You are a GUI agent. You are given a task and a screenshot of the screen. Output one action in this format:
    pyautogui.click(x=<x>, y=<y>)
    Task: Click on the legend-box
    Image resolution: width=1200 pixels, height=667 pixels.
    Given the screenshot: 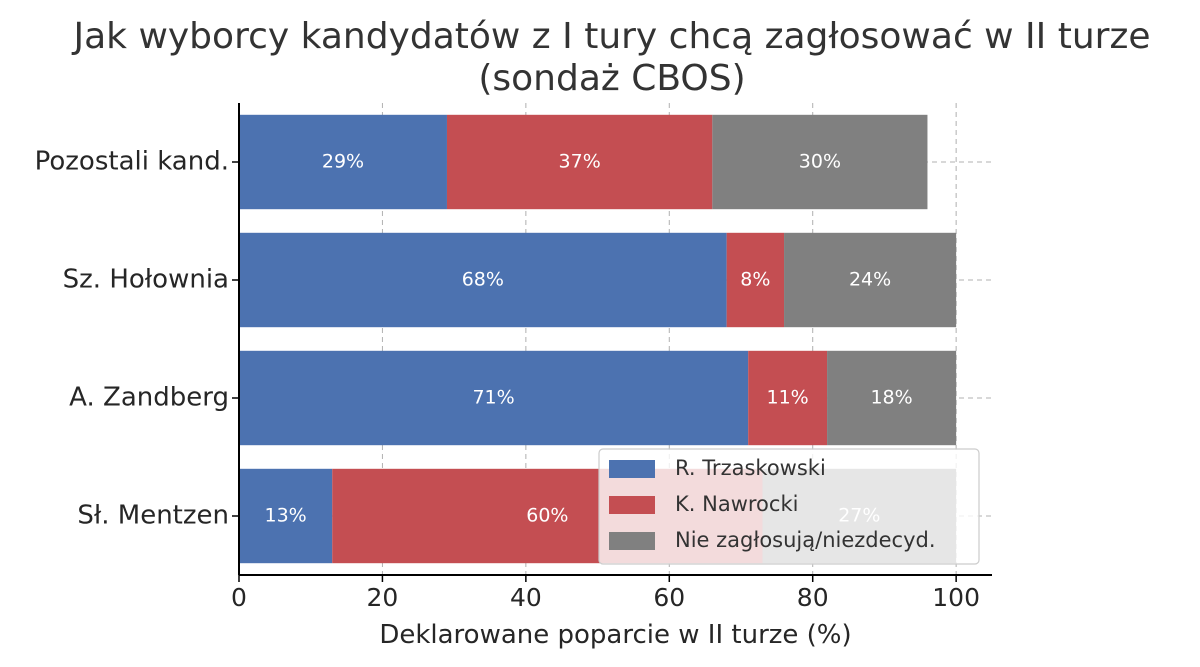 What is the action you would take?
    pyautogui.click(x=789, y=506)
    